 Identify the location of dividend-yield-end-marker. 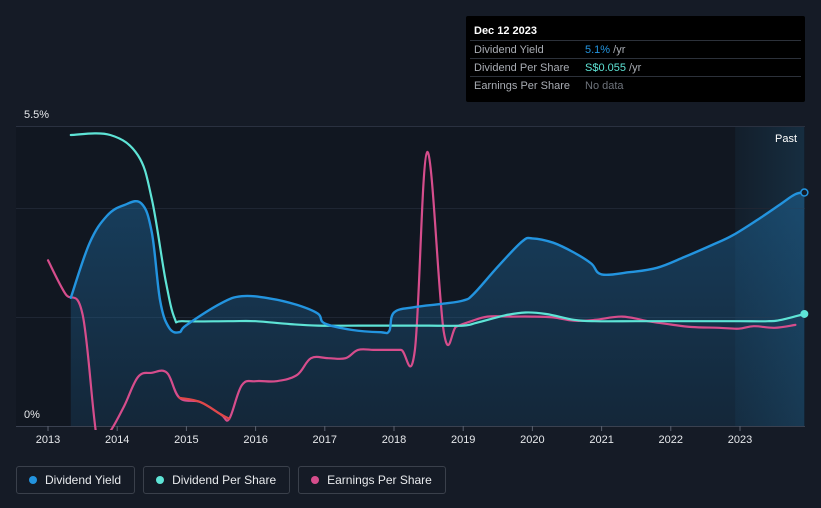
(804, 192).